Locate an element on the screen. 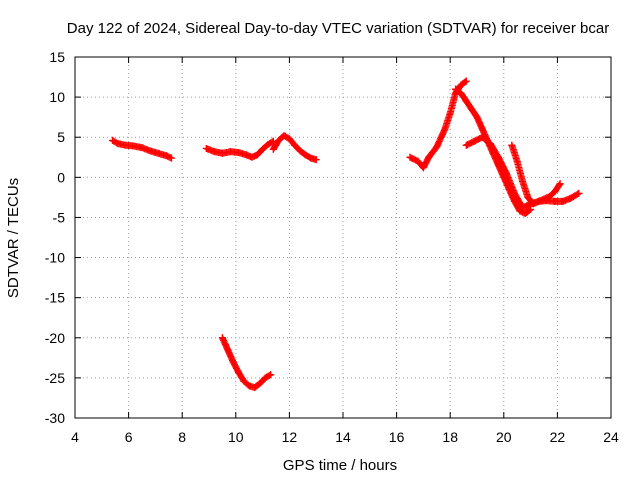 This screenshot has height=480, width=640. x-tick-label: 6 is located at coordinates (129, 437).